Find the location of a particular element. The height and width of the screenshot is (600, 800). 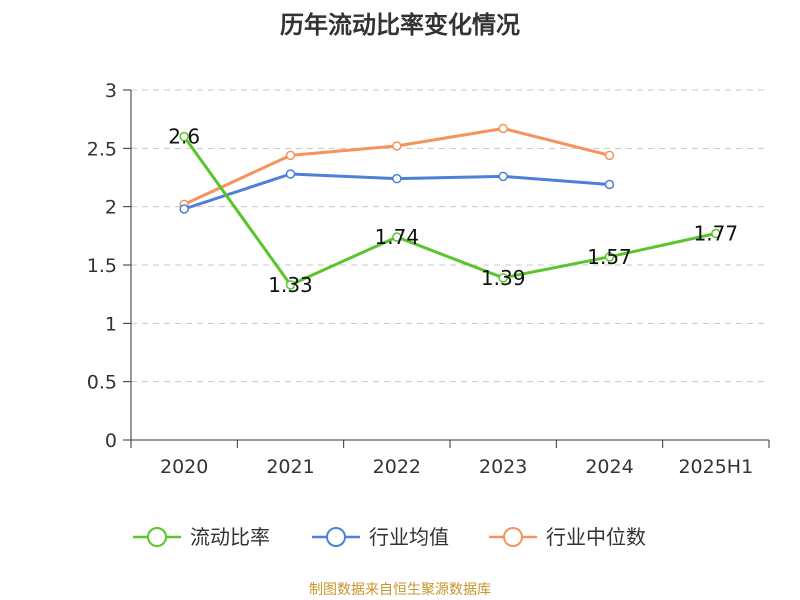

data-label: 1.33 is located at coordinates (290, 285).